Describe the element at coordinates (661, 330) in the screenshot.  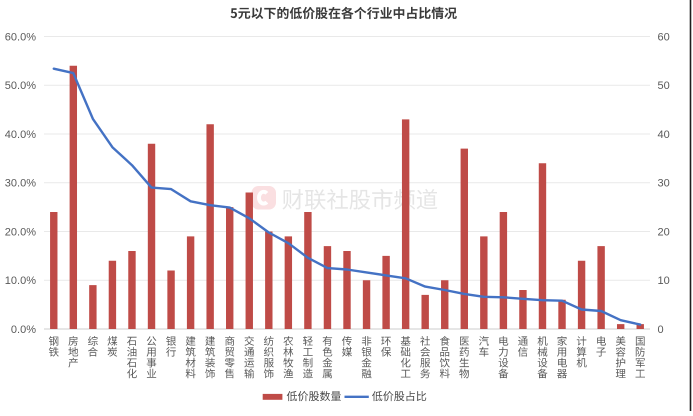
I see `svg-text: 0` at that location.